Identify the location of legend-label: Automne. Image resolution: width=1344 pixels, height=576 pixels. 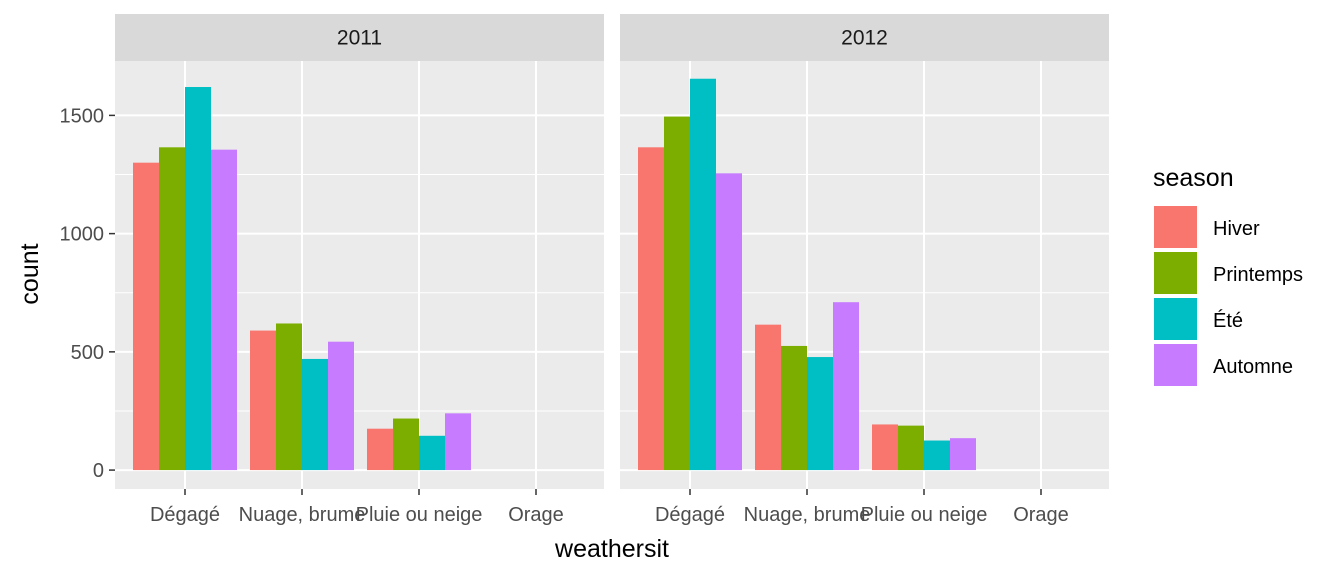
(1253, 367).